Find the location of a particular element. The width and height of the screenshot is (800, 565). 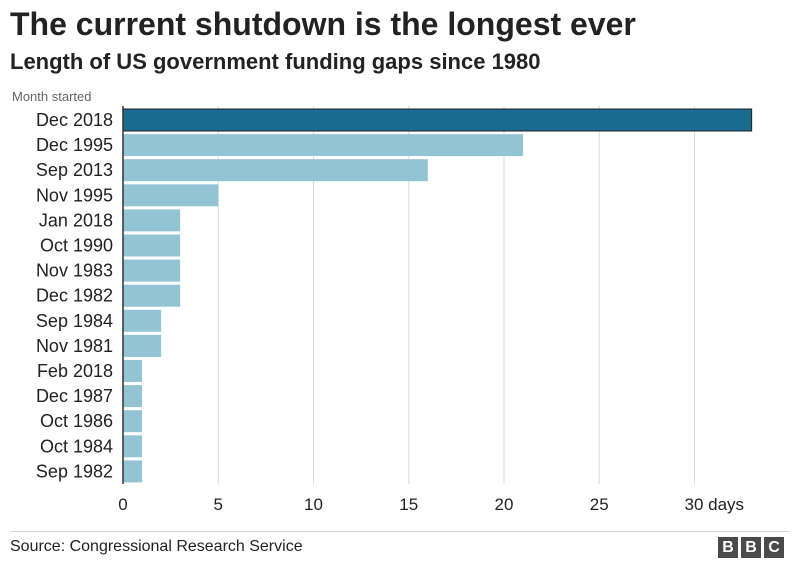

x-tick-label: 10 is located at coordinates (313, 504).